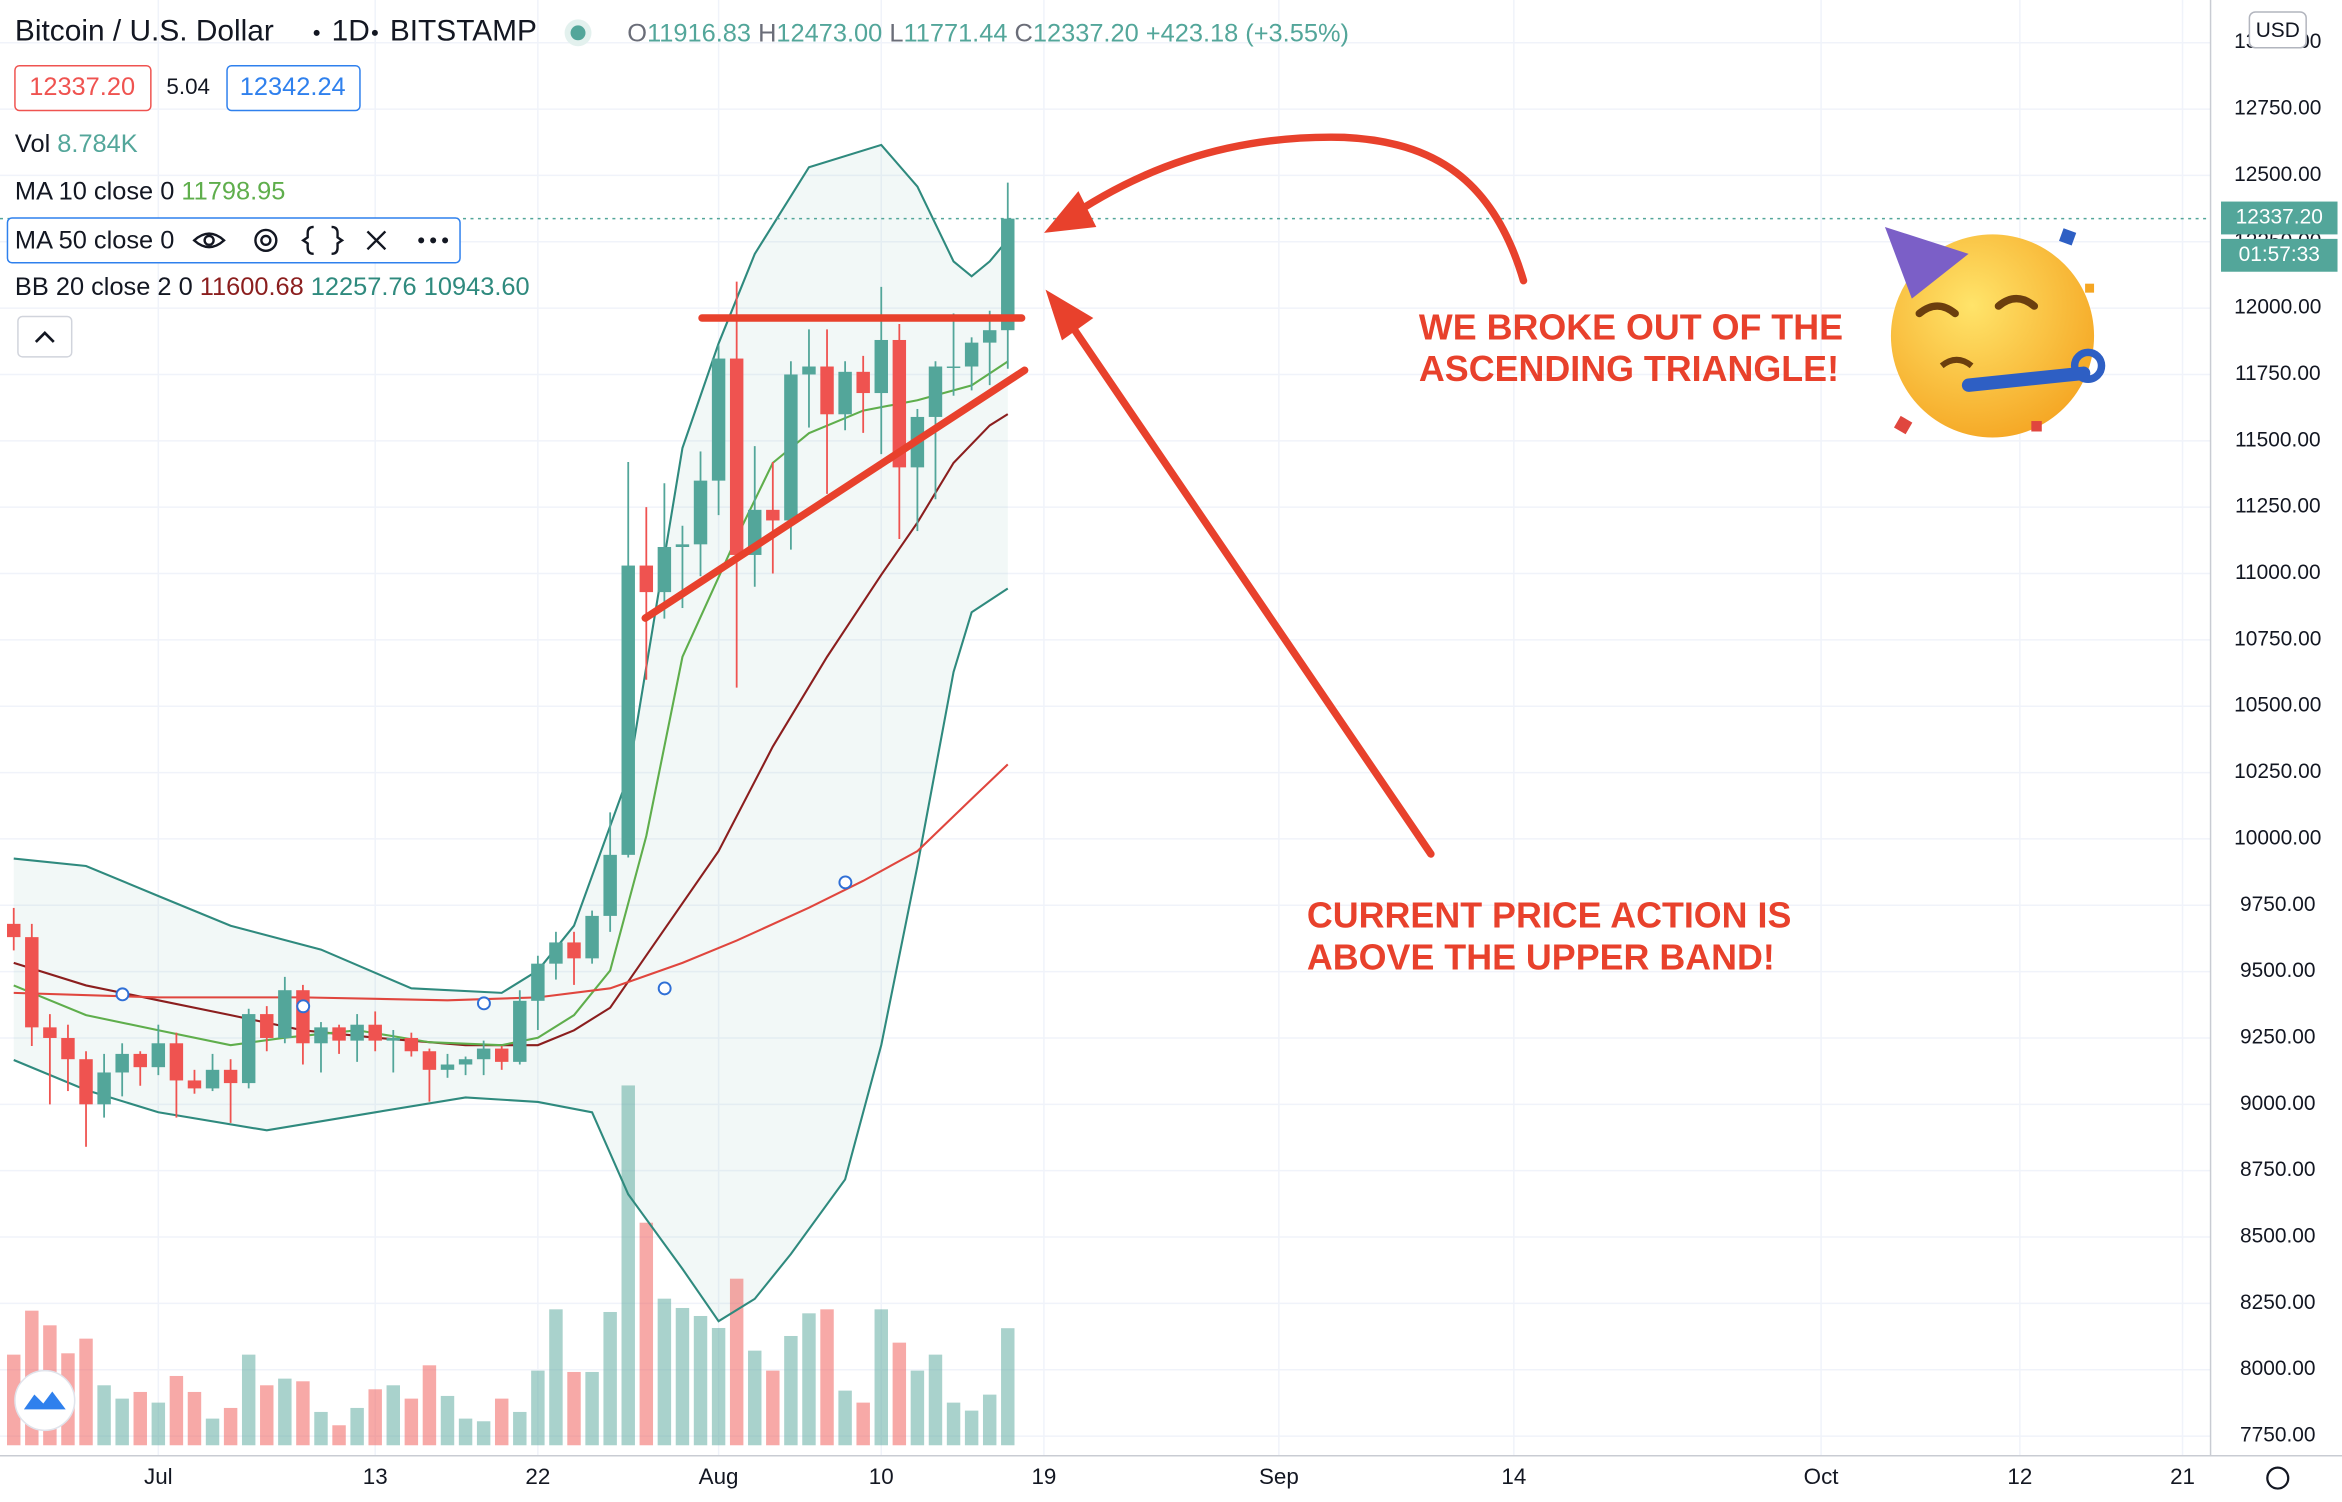 The image size is (2342, 1502). What do you see at coordinates (94, 191) in the screenshot?
I see `indicator-name: MA 10 close 0` at bounding box center [94, 191].